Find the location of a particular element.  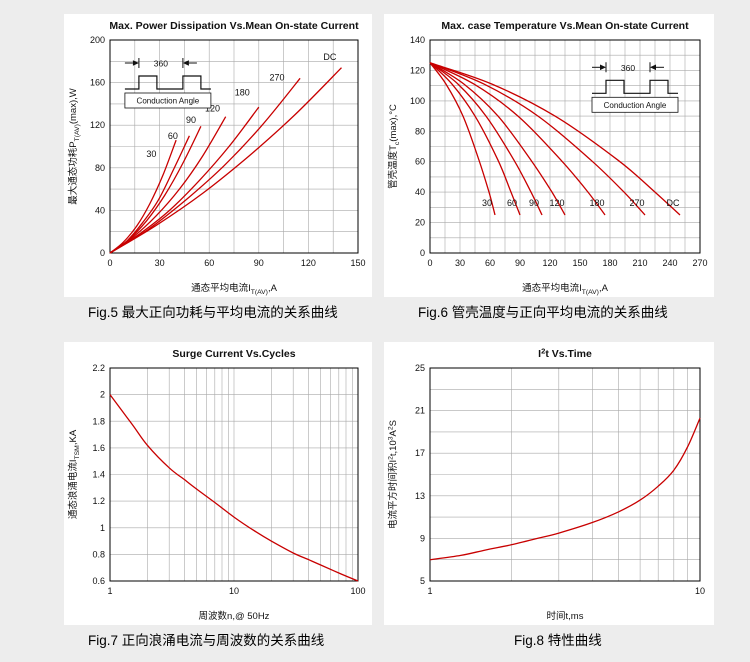

svg-text: 0.6 is located at coordinates (98, 581).